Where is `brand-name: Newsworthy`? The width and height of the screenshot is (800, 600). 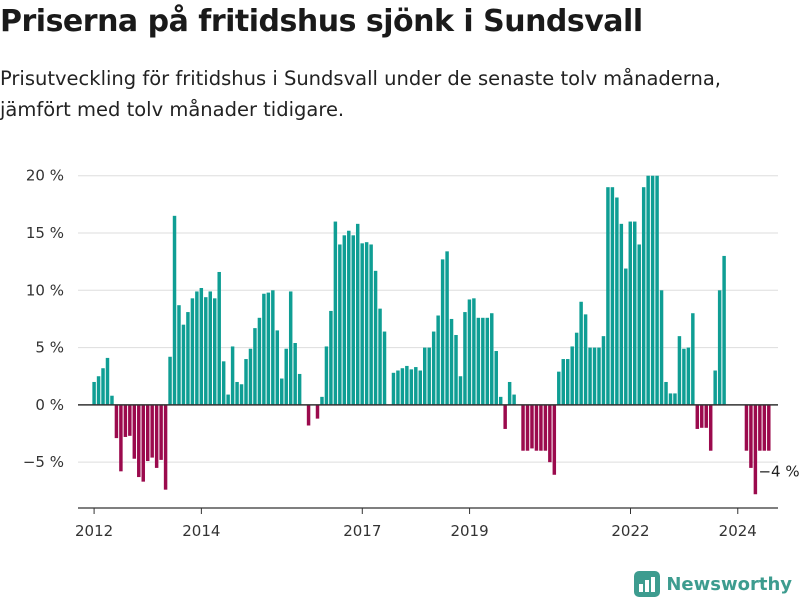
brand-name: Newsworthy is located at coordinates (729, 584).